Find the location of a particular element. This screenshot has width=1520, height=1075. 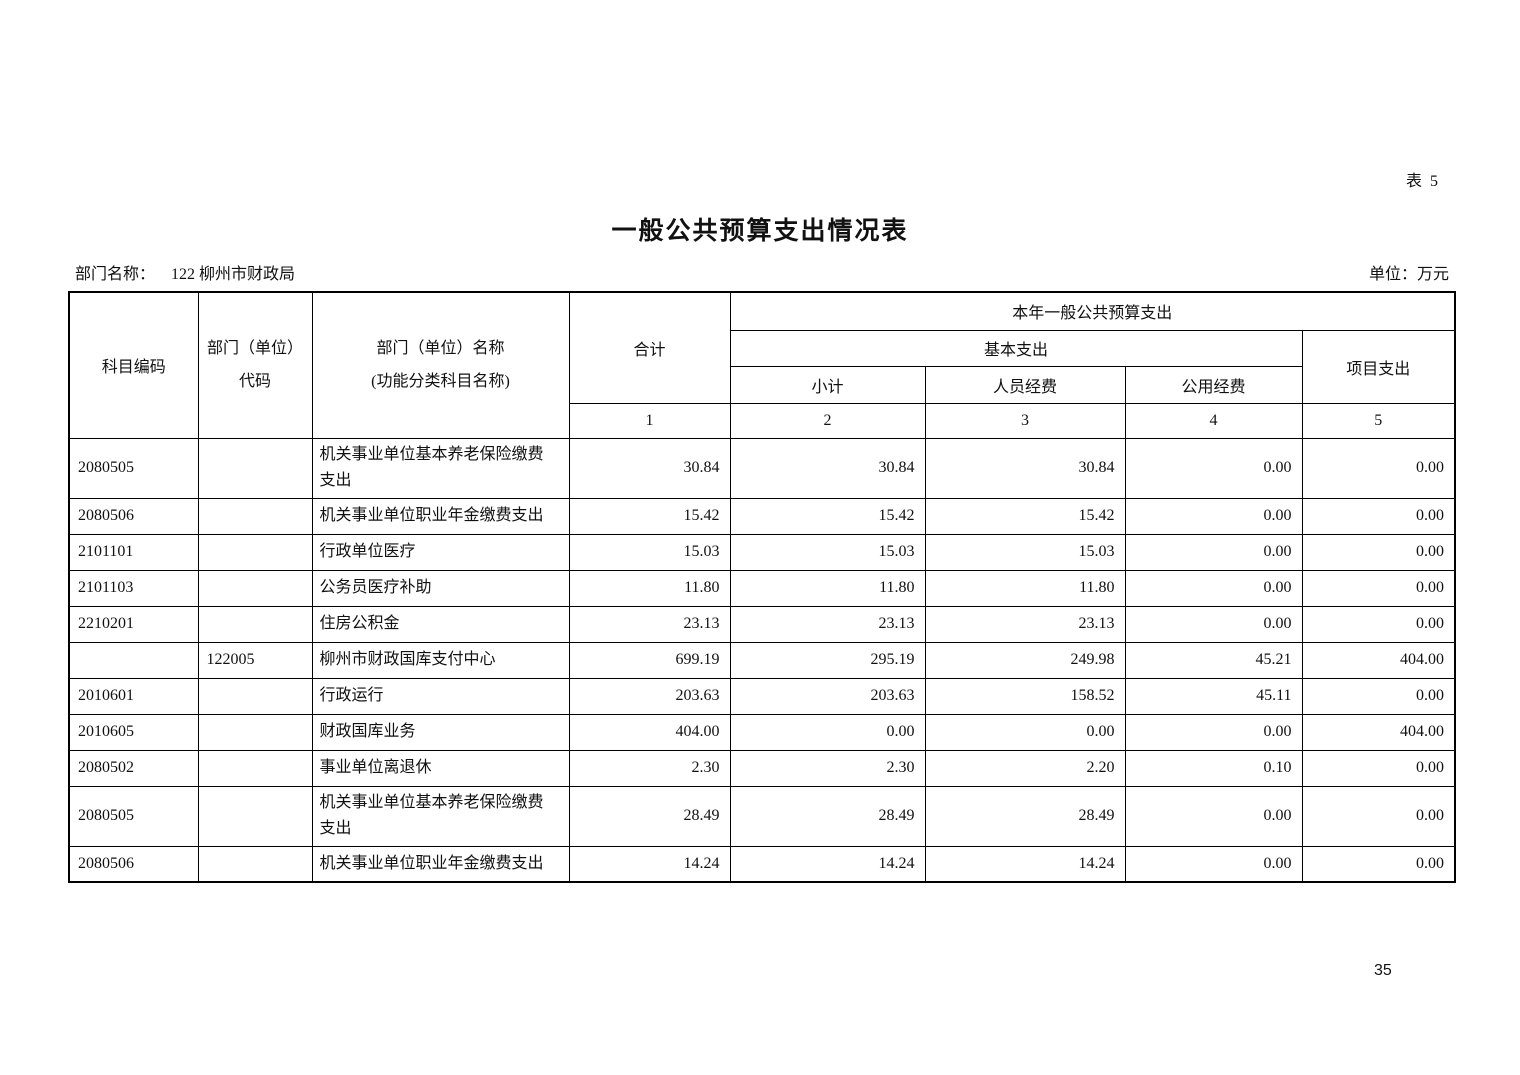

col-header-subject-code: 科目编码 is located at coordinates (133, 365).